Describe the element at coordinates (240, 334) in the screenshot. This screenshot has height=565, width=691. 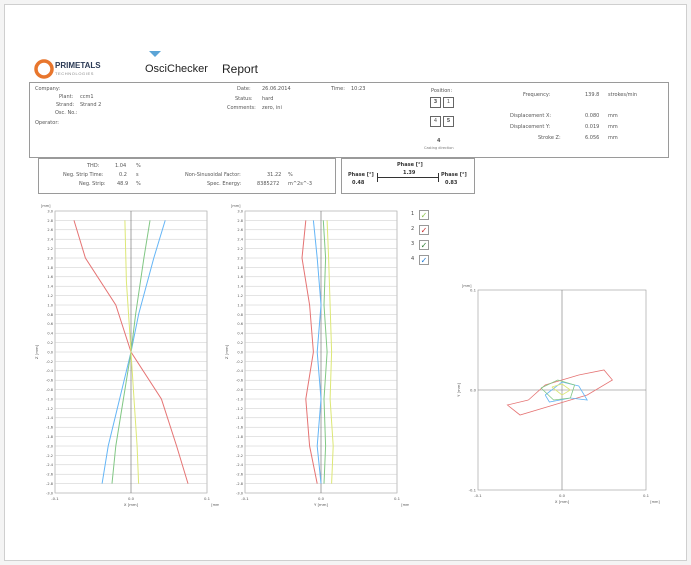
I see `chart-y-y-tick-label: 0.4` at that location.